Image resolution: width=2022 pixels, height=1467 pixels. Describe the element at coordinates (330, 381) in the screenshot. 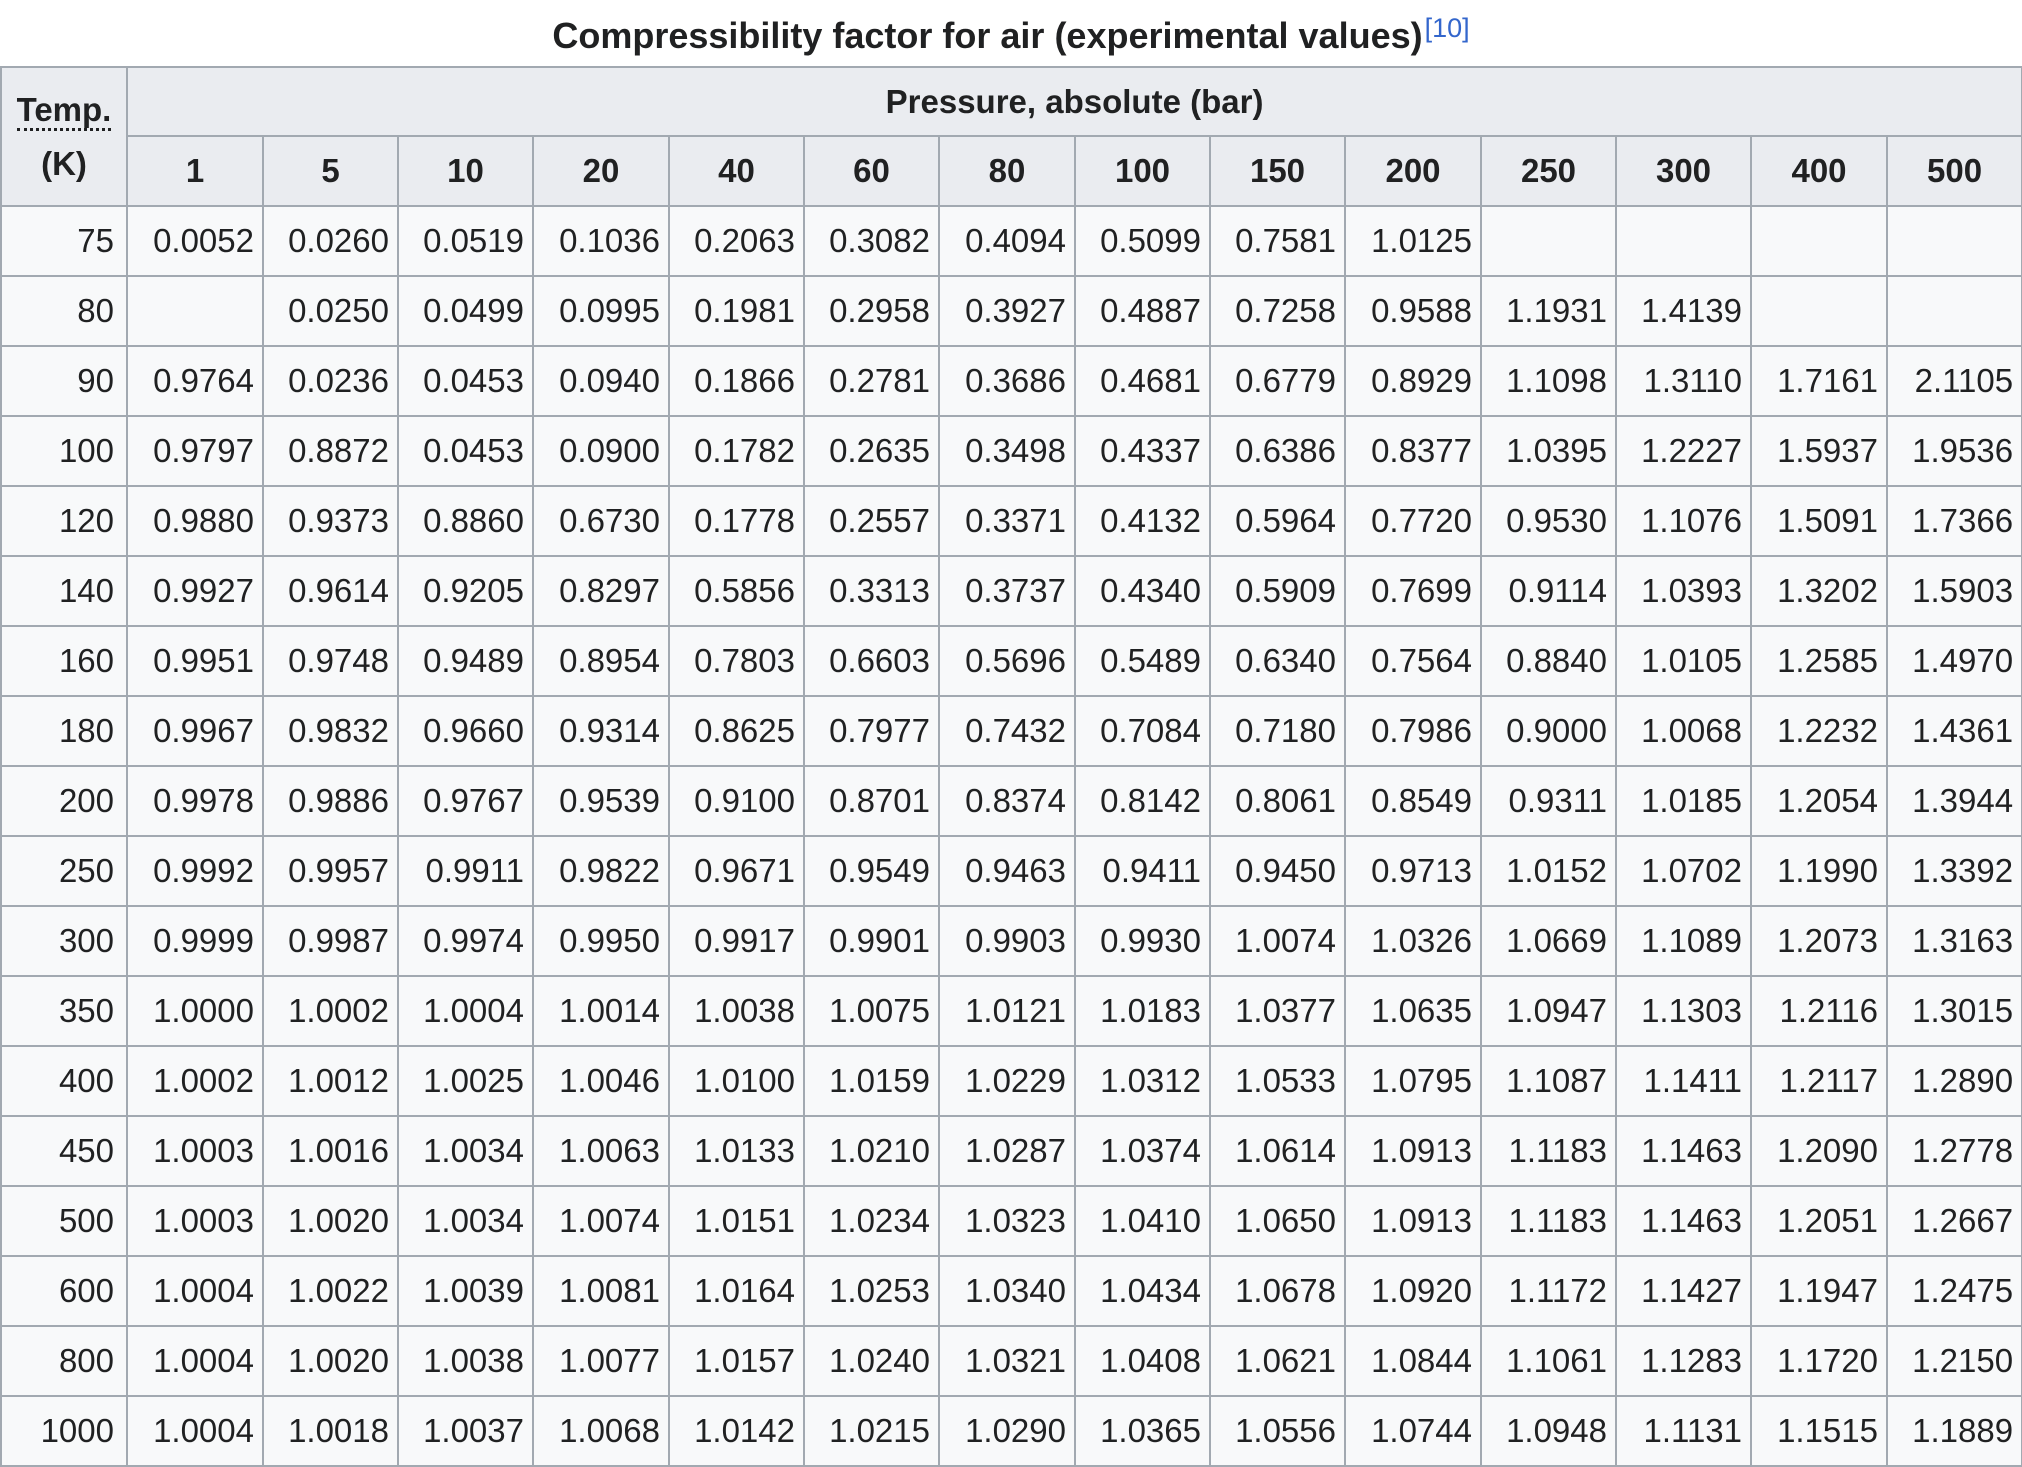

I see `z-value-cell: 0.0236` at that location.